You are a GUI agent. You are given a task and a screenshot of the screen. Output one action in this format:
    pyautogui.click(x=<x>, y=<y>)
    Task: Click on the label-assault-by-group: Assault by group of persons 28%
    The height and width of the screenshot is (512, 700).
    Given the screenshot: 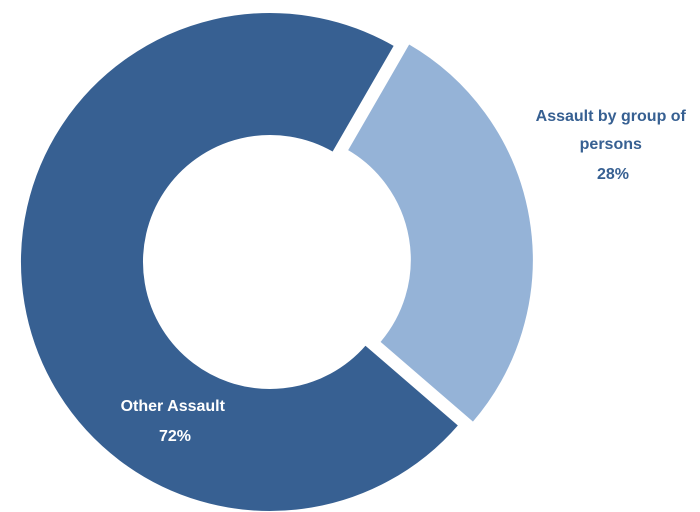 What is the action you would take?
    pyautogui.click(x=613, y=145)
    